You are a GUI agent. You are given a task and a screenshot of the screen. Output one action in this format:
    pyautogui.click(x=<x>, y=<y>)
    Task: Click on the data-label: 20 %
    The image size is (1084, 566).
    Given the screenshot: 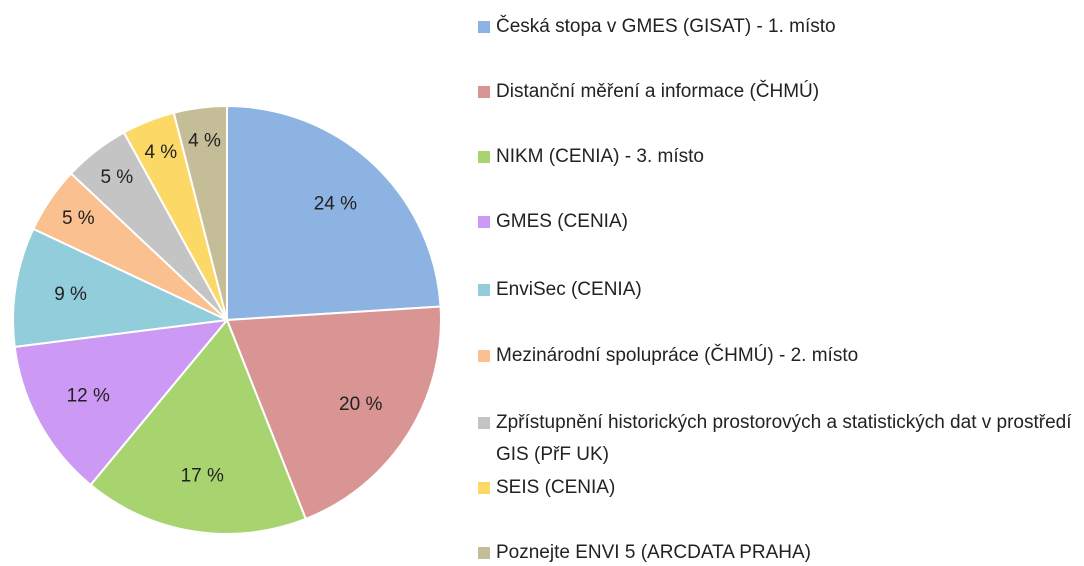 What is the action you would take?
    pyautogui.click(x=360, y=404)
    